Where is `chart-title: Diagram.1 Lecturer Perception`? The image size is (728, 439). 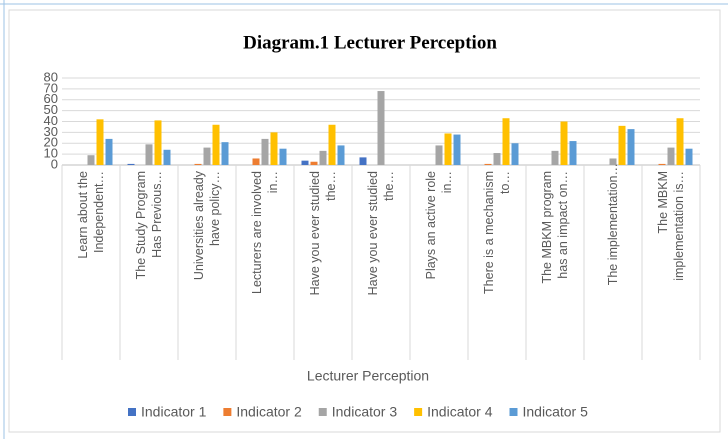 chart-title: Diagram.1 Lecturer Perception is located at coordinates (370, 42).